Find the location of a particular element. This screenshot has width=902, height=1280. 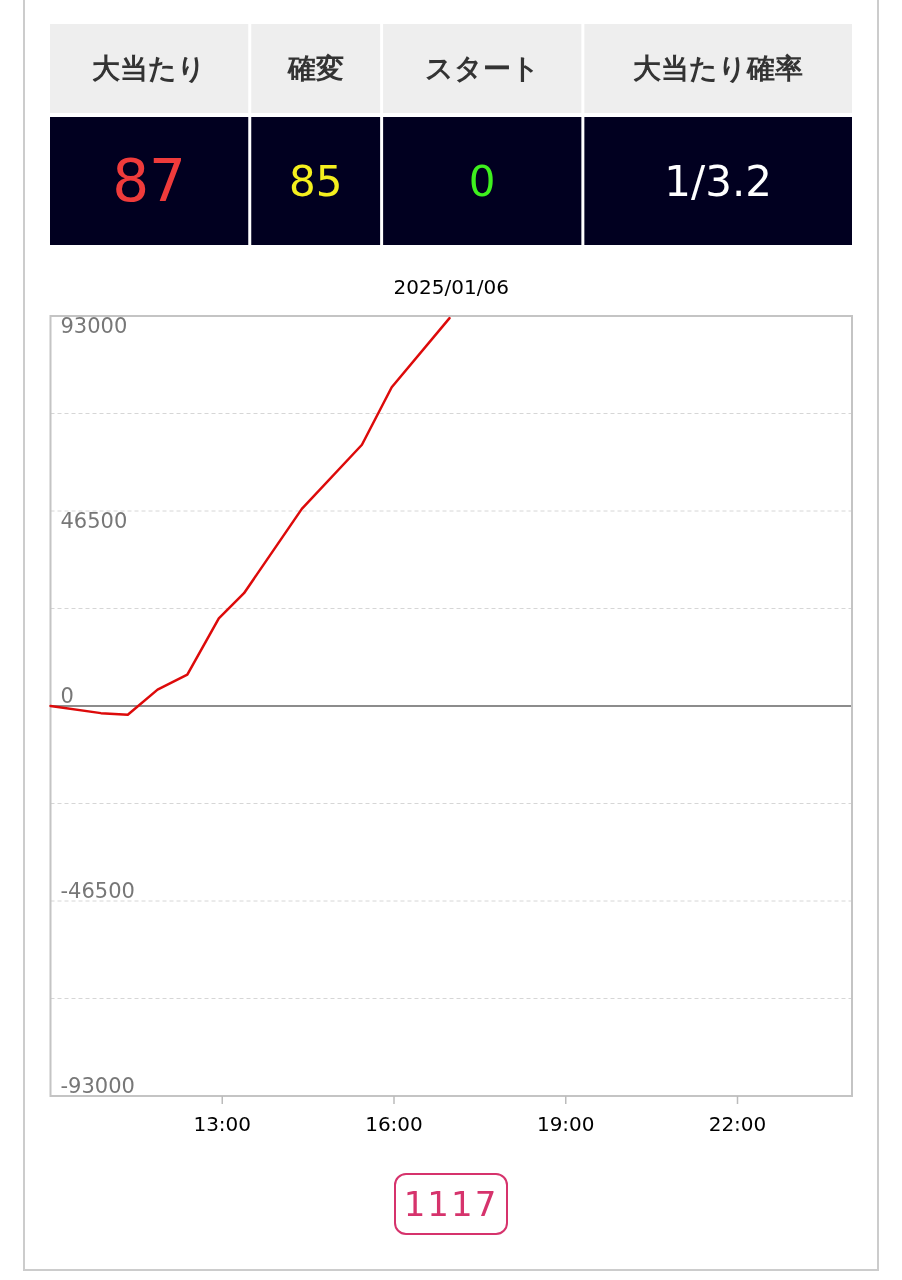

x-tick-label: 22:00 is located at coordinates (737, 1124).